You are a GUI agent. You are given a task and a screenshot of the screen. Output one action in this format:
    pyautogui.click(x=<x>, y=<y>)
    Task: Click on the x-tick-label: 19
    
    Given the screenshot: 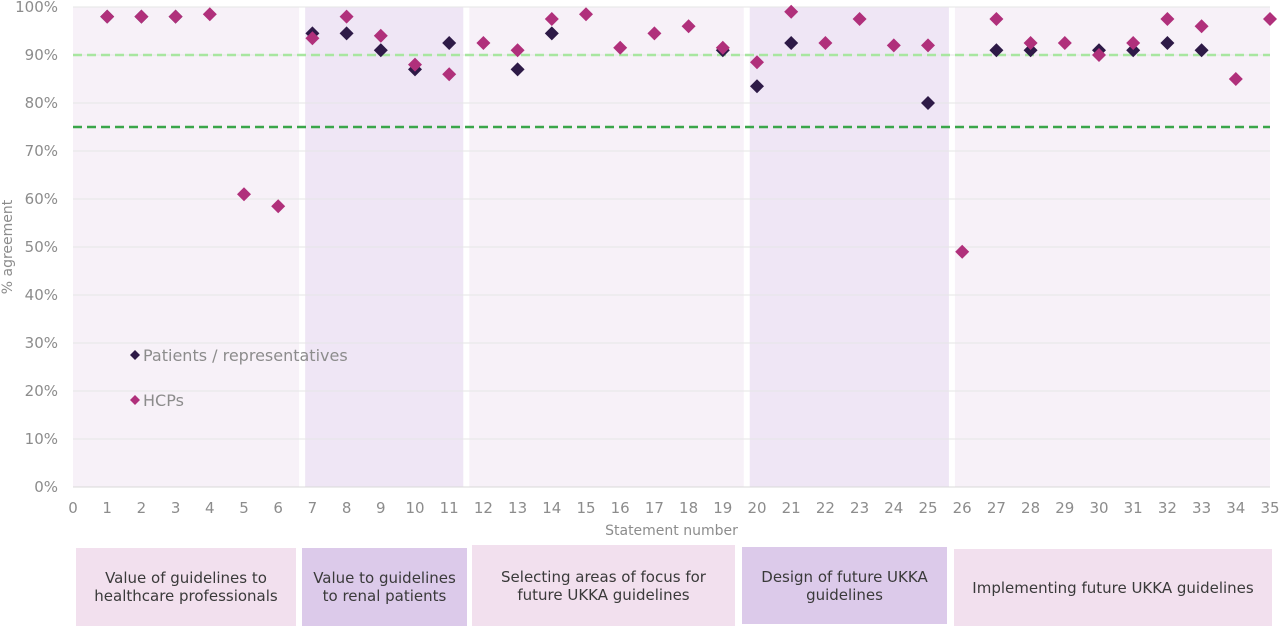 What is the action you would take?
    pyautogui.click(x=722, y=508)
    